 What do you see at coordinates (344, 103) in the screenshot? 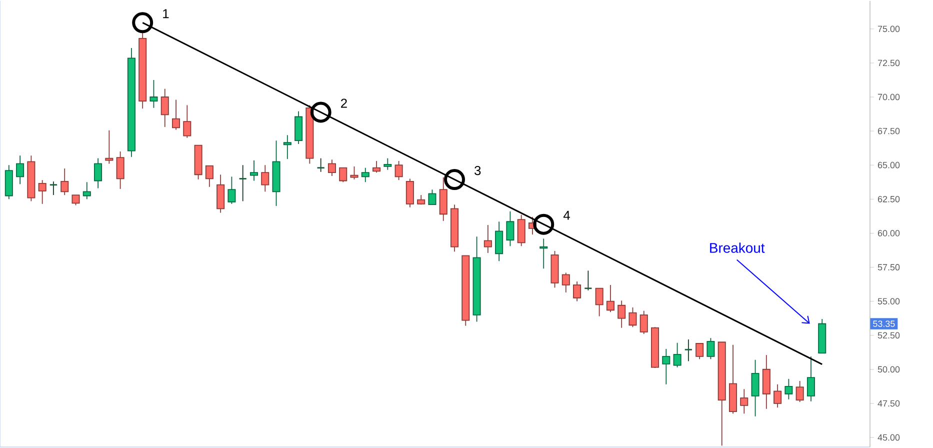
I see `annotation: 2` at bounding box center [344, 103].